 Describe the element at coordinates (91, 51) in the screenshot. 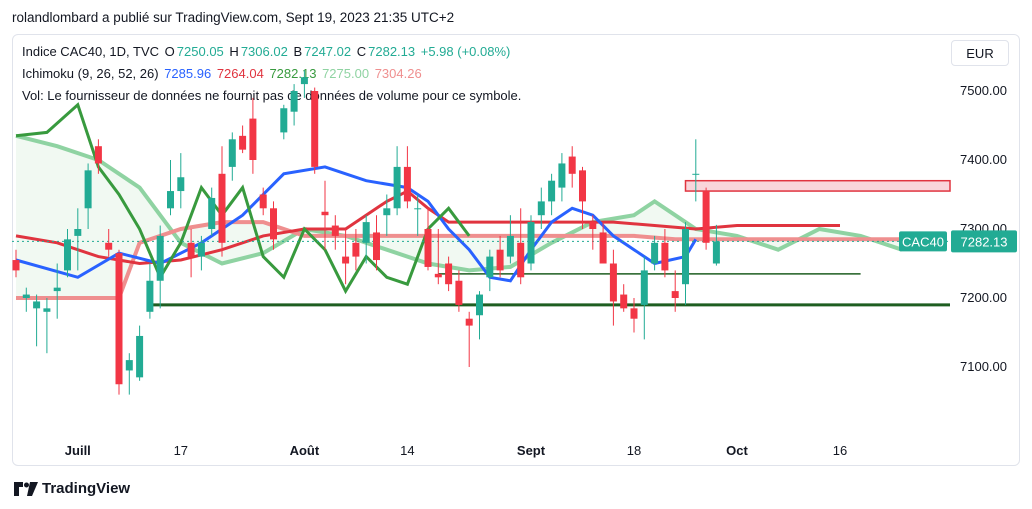

I see `symbol-label: Indice CAC40, 1D, TVC` at that location.